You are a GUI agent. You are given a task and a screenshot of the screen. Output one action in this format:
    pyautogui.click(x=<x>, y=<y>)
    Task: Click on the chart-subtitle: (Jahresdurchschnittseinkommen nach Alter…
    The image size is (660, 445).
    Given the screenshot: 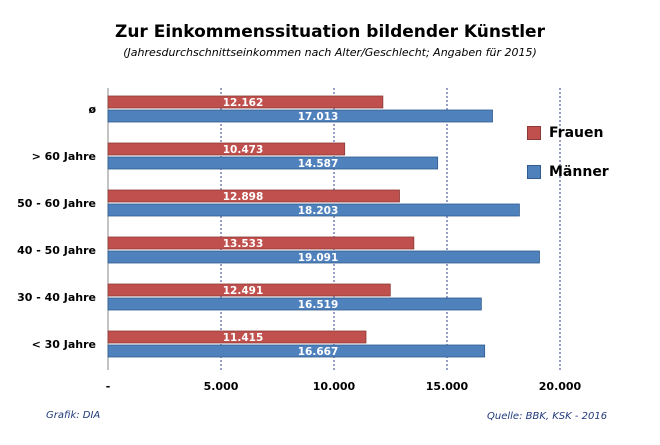 What is the action you would take?
    pyautogui.click(x=330, y=52)
    